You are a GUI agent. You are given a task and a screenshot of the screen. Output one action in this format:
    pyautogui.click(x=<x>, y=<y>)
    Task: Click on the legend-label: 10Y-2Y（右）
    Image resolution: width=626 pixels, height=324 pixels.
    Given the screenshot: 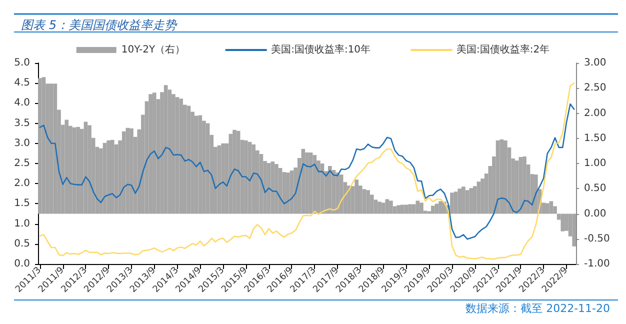 What is the action you would take?
    pyautogui.click(x=153, y=50)
    